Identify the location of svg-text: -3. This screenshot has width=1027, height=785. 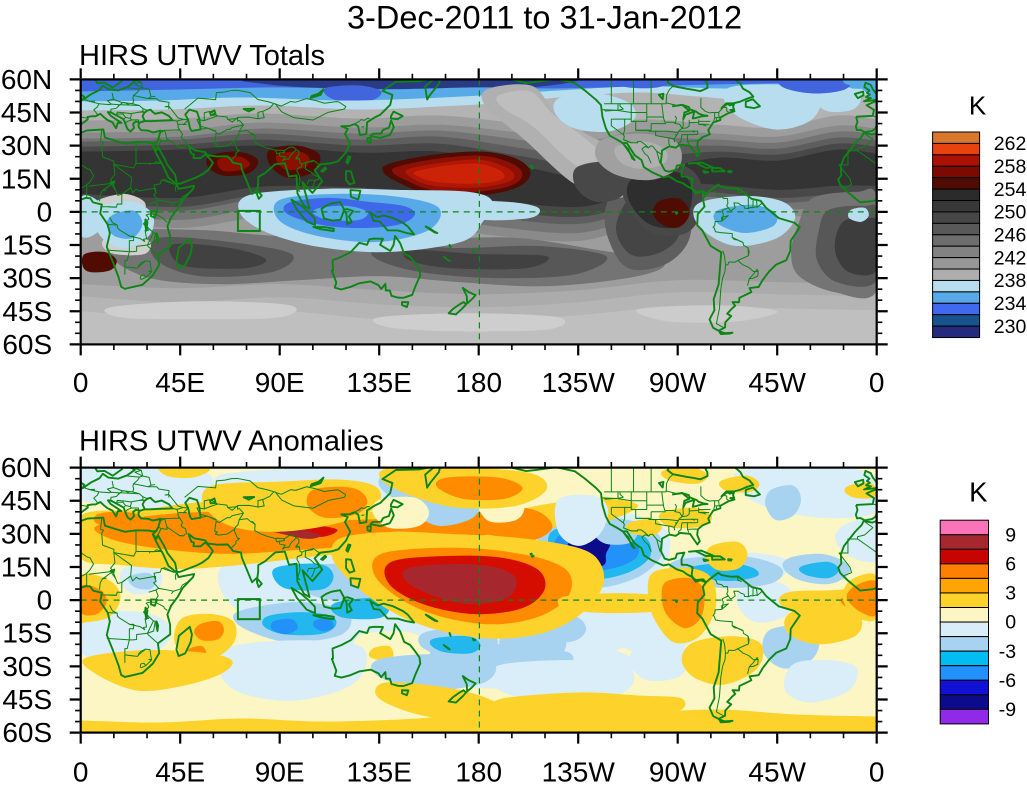
(1007, 652).